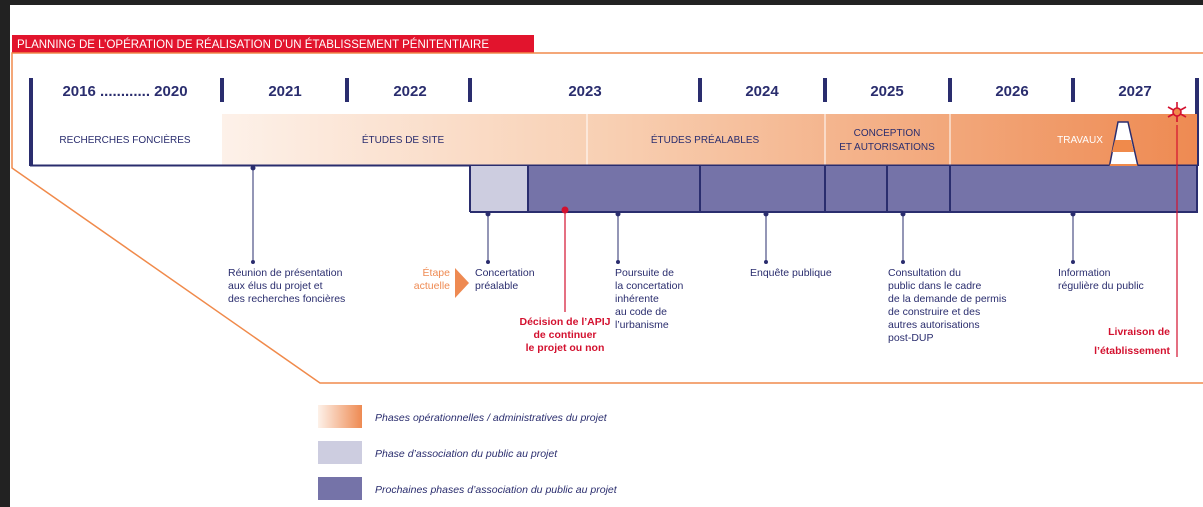  What do you see at coordinates (496, 286) in the screenshot?
I see `milestone-label: préalable` at bounding box center [496, 286].